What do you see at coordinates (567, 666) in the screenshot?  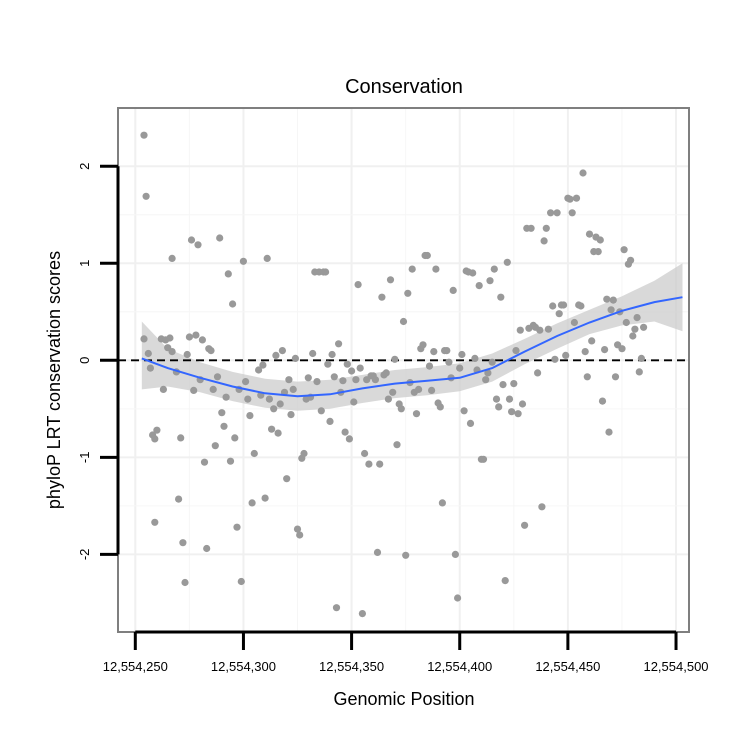 I see `x-tick-label: 12,554,450` at bounding box center [567, 666].